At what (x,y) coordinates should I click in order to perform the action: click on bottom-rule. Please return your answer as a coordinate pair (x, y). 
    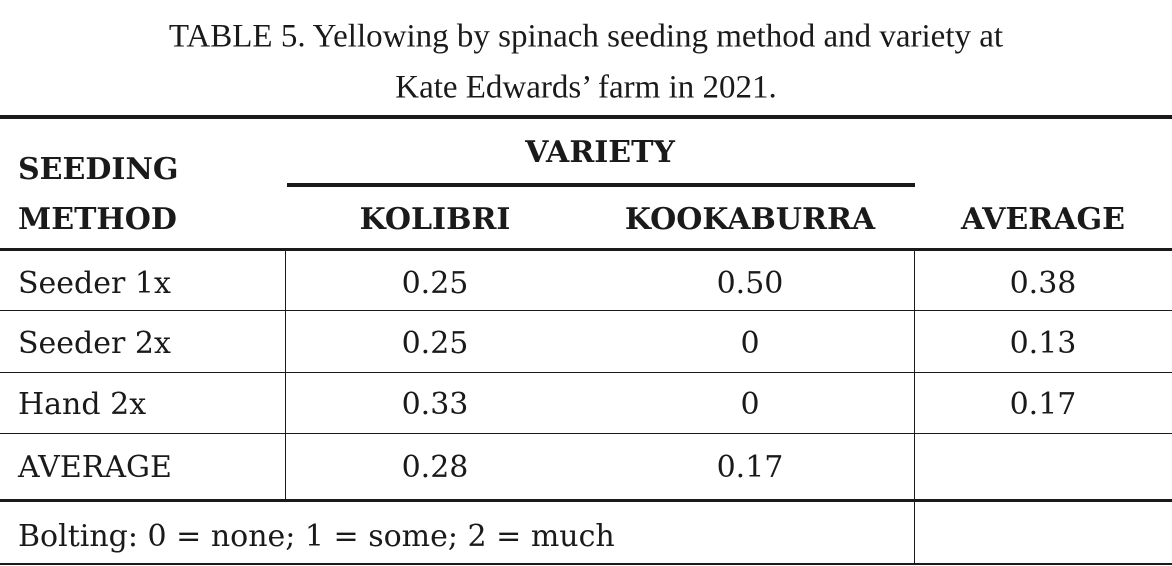
    Looking at the image, I should click on (586, 564).